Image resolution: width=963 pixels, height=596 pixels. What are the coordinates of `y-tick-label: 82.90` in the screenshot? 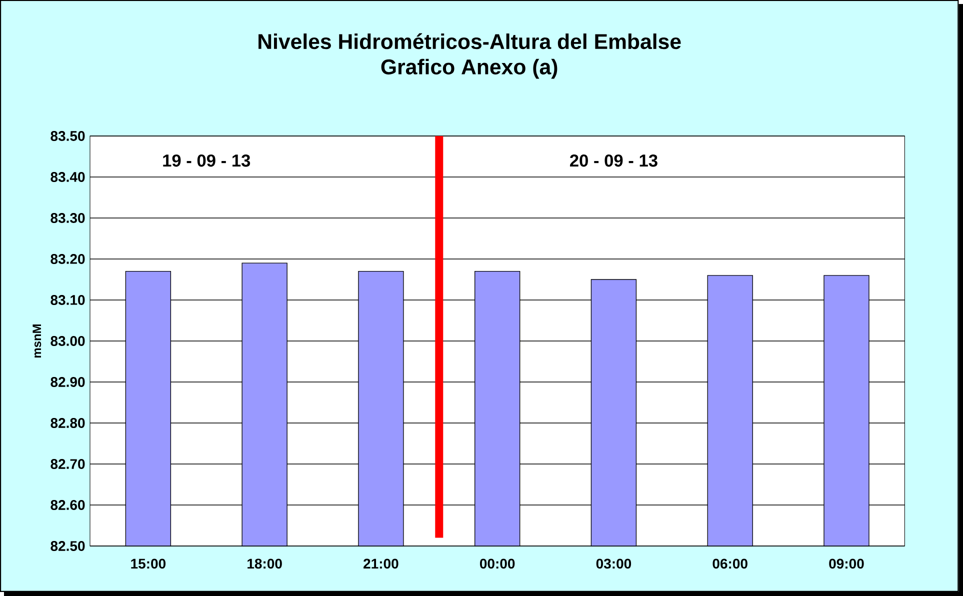 It's located at (67, 382).